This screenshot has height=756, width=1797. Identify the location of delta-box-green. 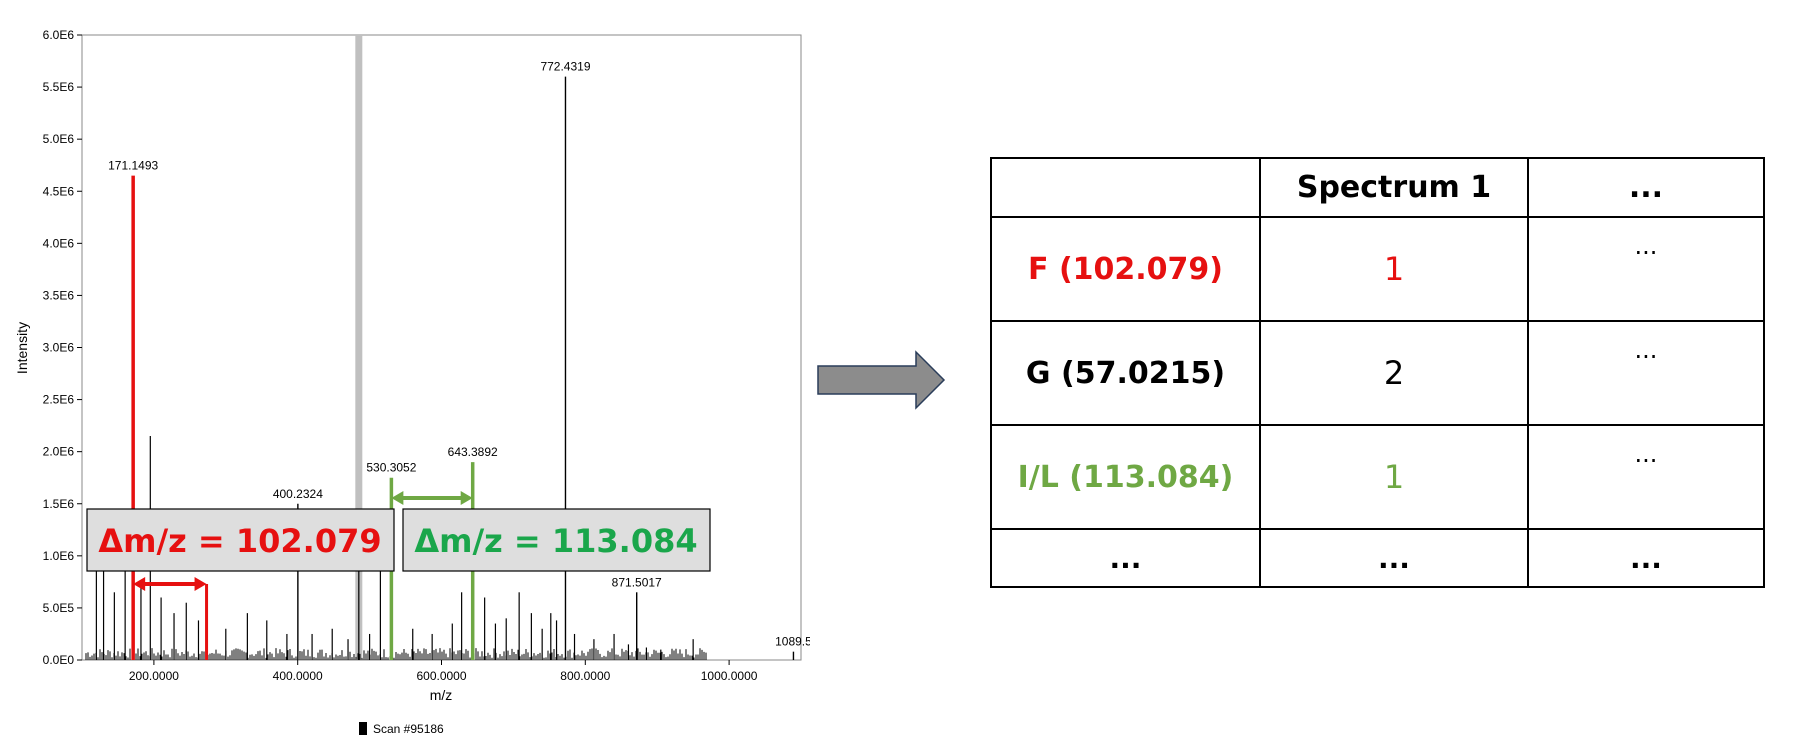
(556, 540).